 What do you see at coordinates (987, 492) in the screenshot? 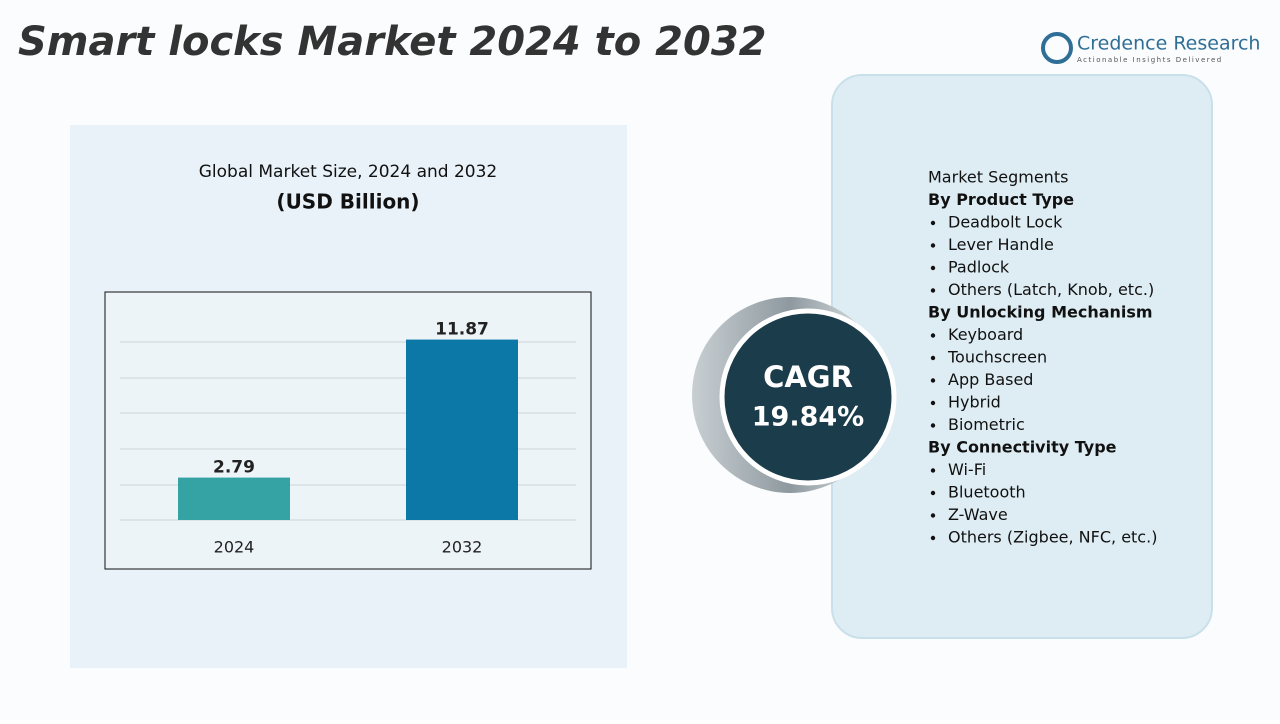
I see `segment-item: Bluetooth` at bounding box center [987, 492].